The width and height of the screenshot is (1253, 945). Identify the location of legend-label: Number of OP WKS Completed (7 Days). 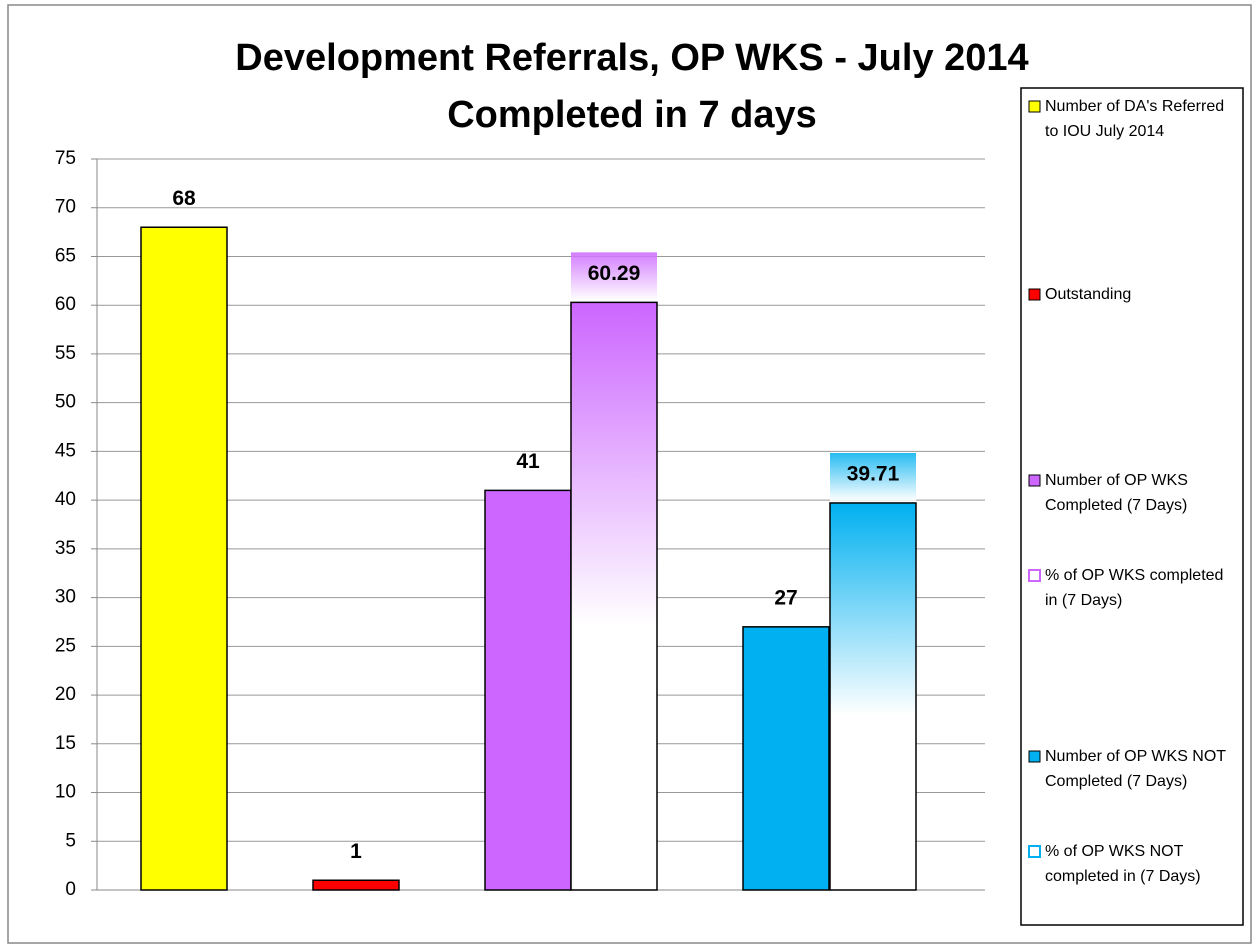
(1116, 493).